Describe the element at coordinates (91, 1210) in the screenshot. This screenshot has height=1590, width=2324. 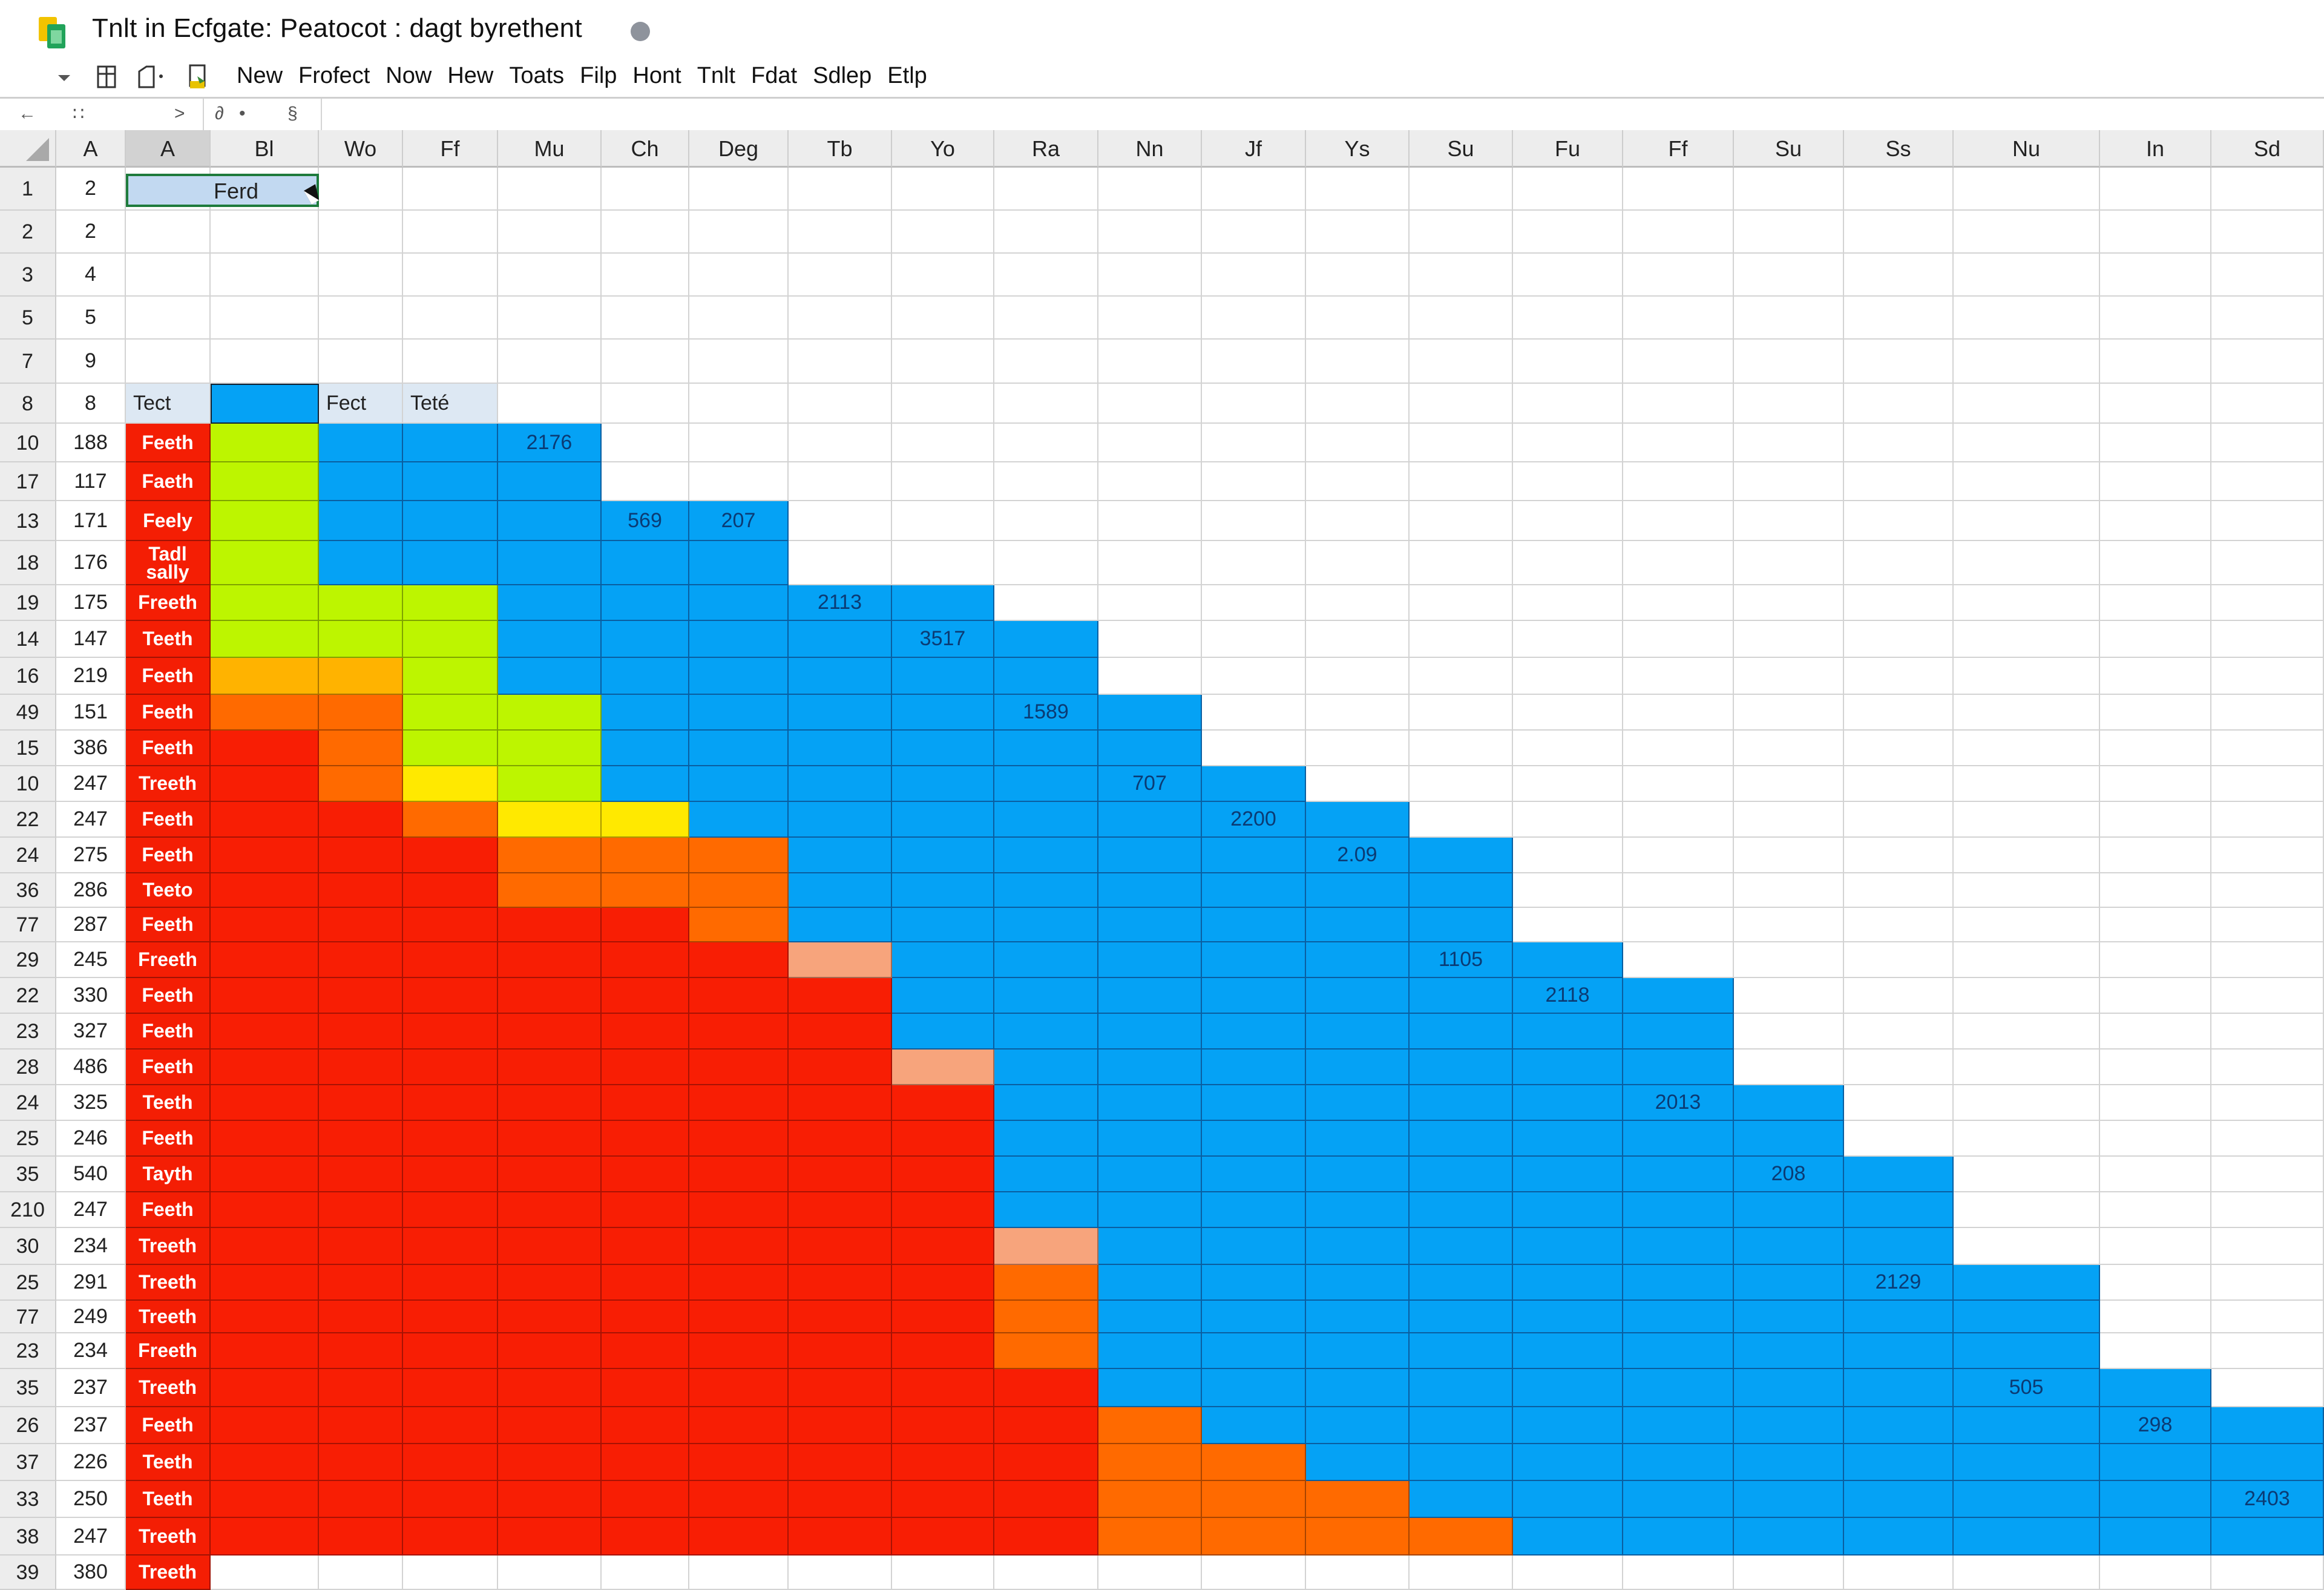
I see `cell-value-a: 247` at that location.